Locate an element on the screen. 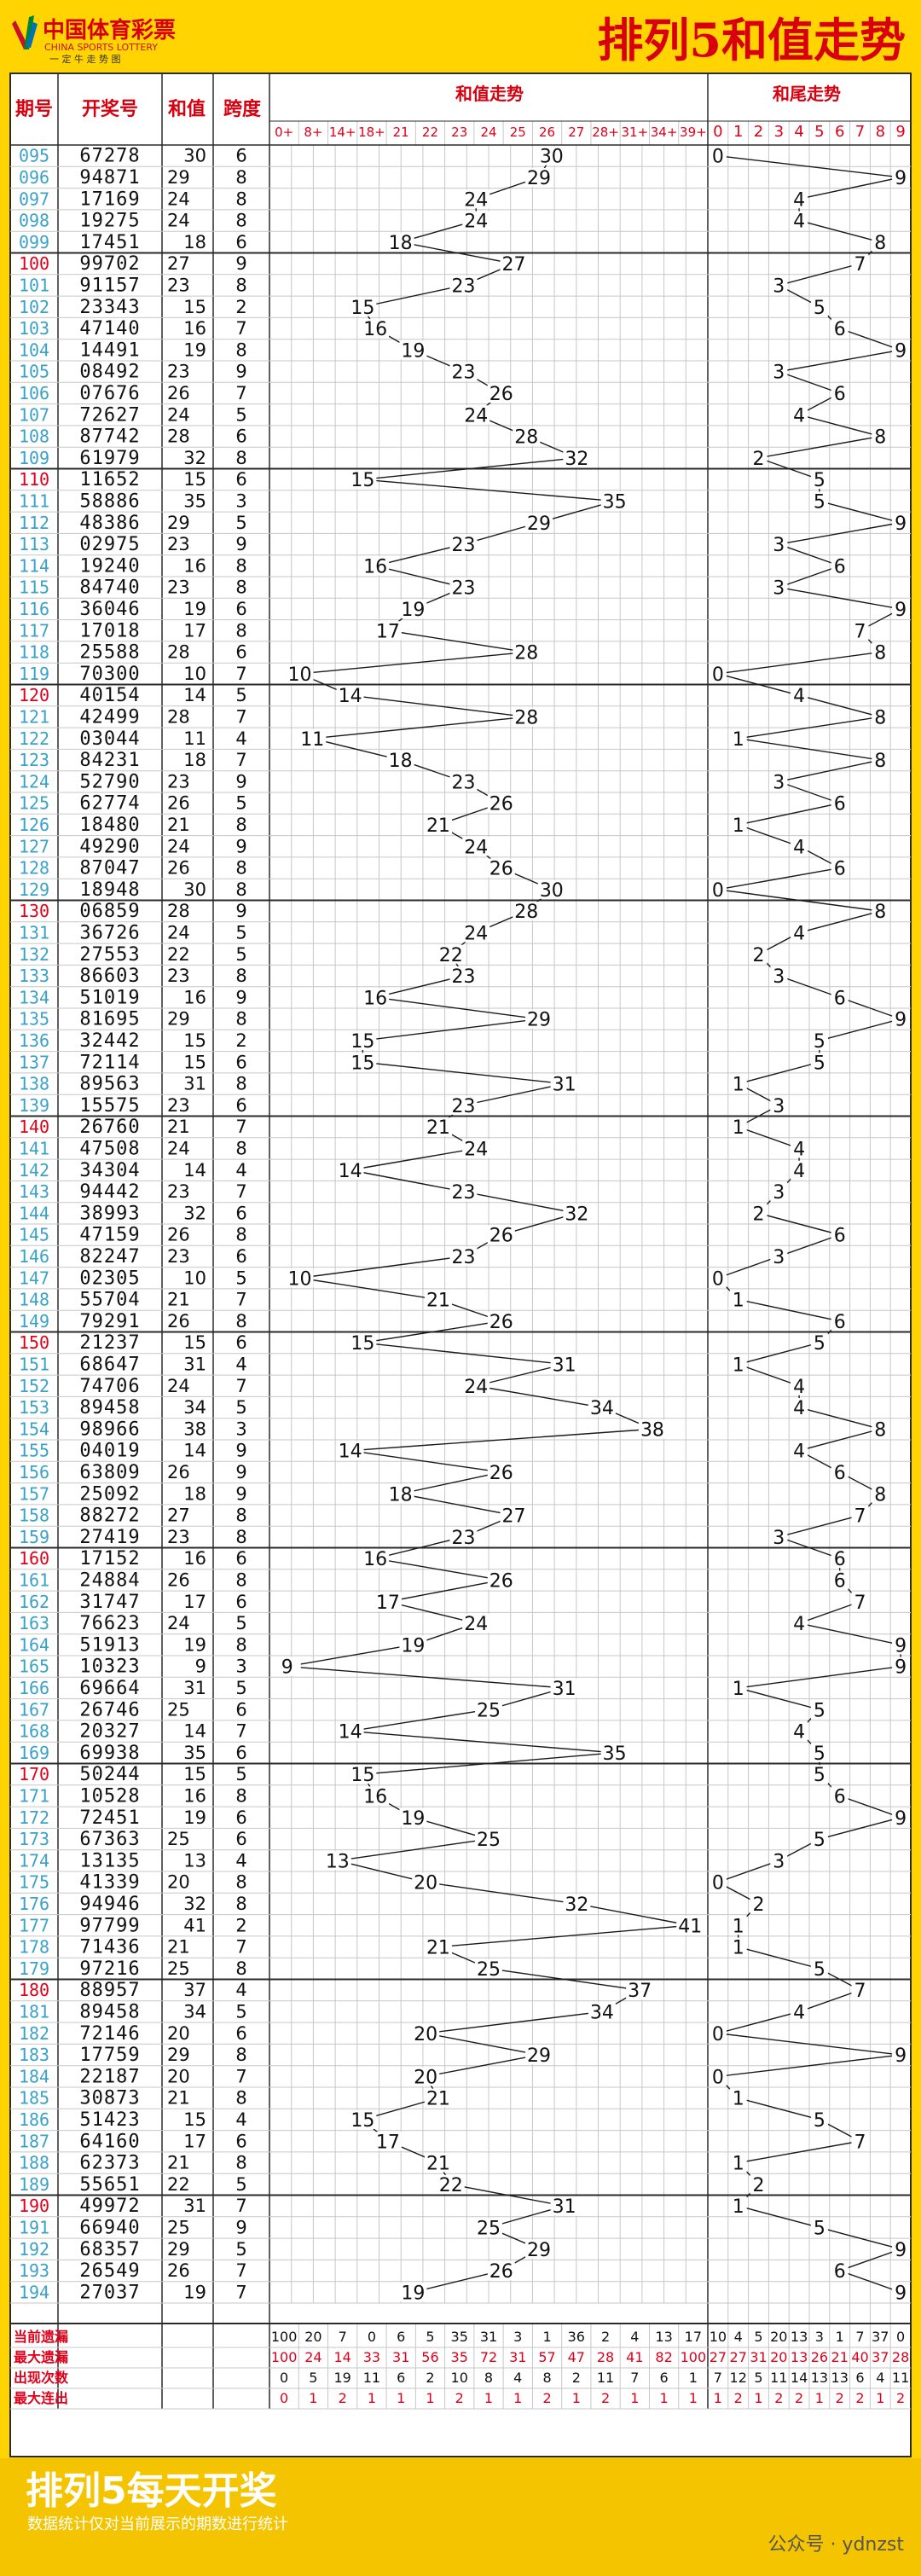 The width and height of the screenshot is (921, 2576). sum-zone-label: 34+ is located at coordinates (664, 132).